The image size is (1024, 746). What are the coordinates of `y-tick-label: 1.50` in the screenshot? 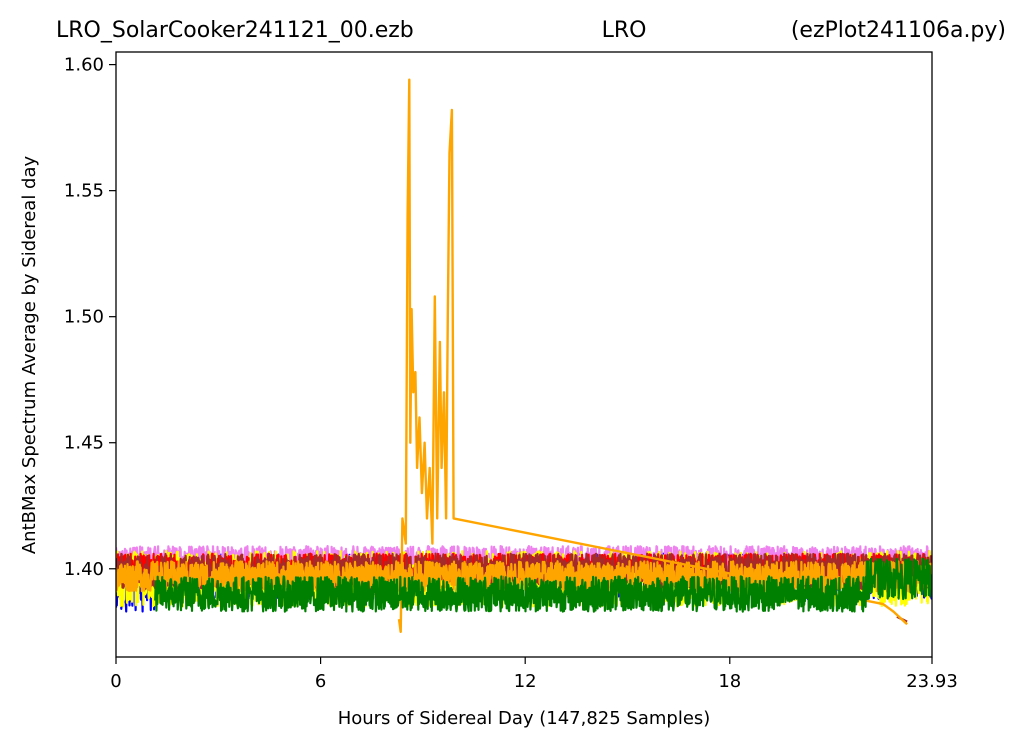 It's located at (84, 317).